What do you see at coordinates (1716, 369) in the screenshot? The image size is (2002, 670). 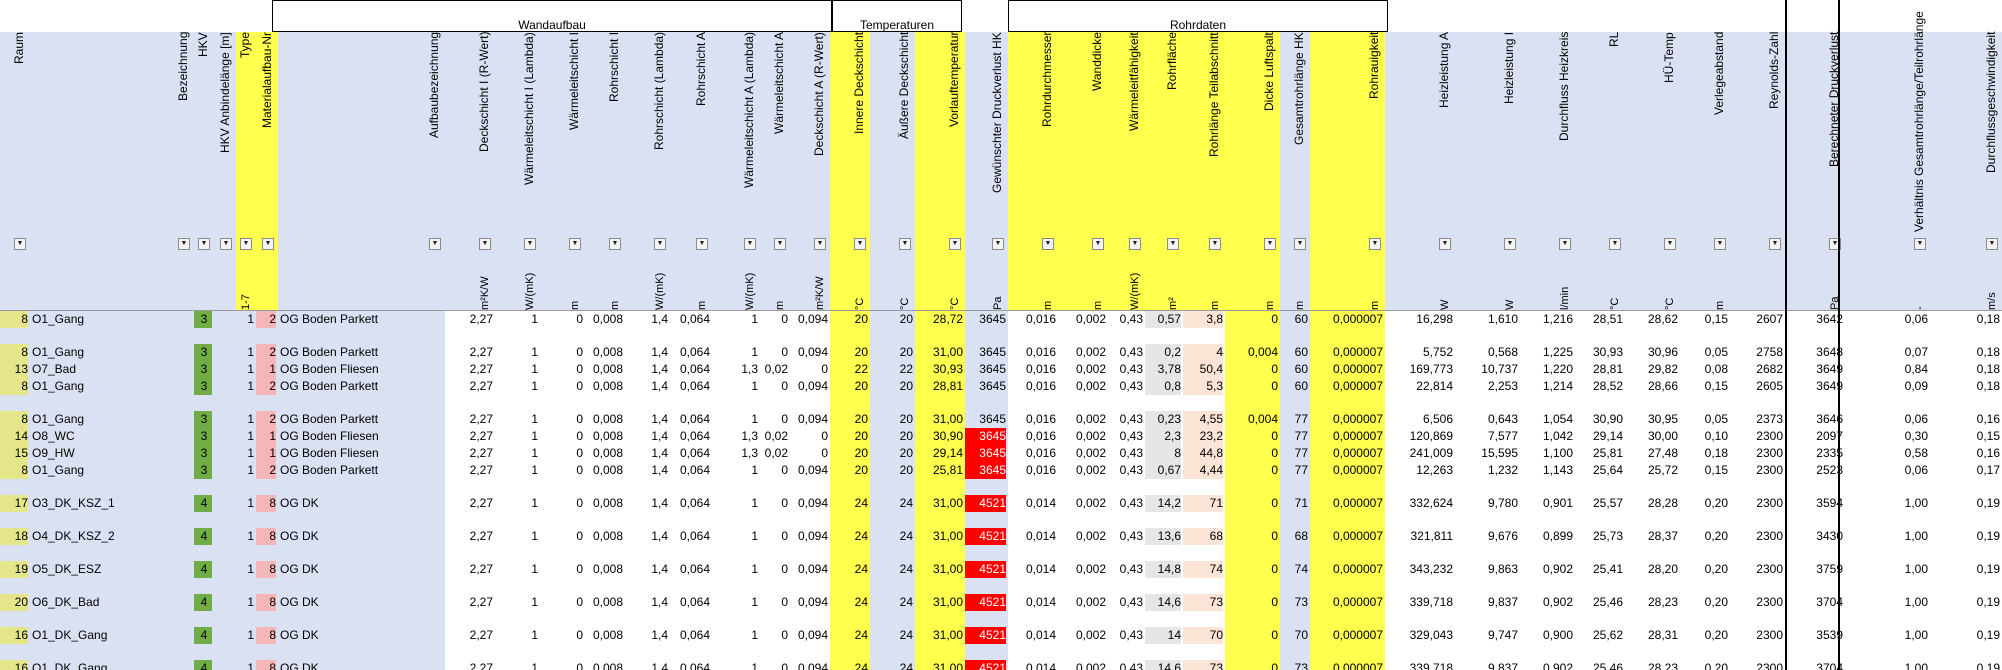 I see `cell-verlegeabstand: 0,08` at bounding box center [1716, 369].